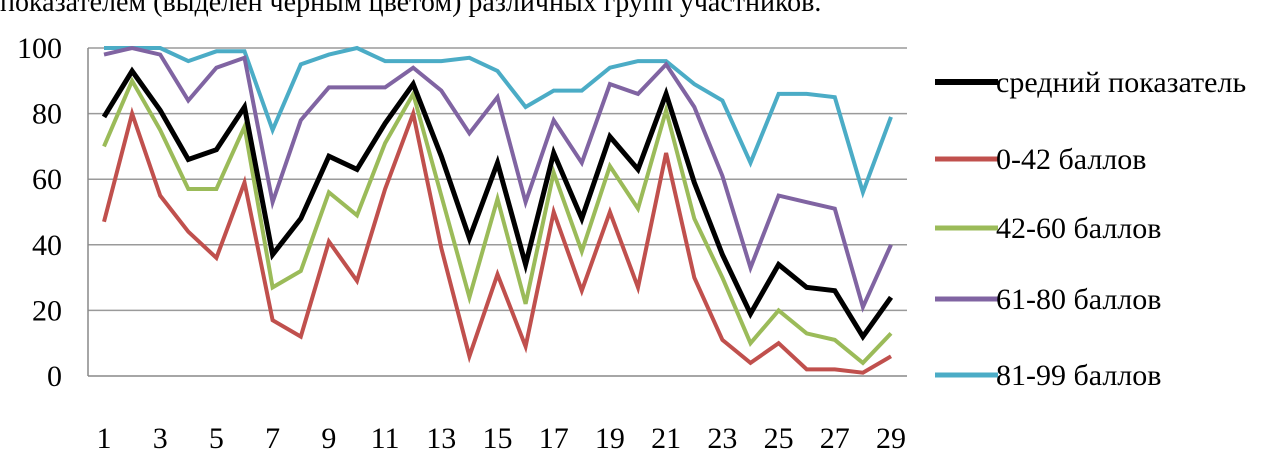  Describe the element at coordinates (104, 438) in the screenshot. I see `x-tick-label: 1` at that location.